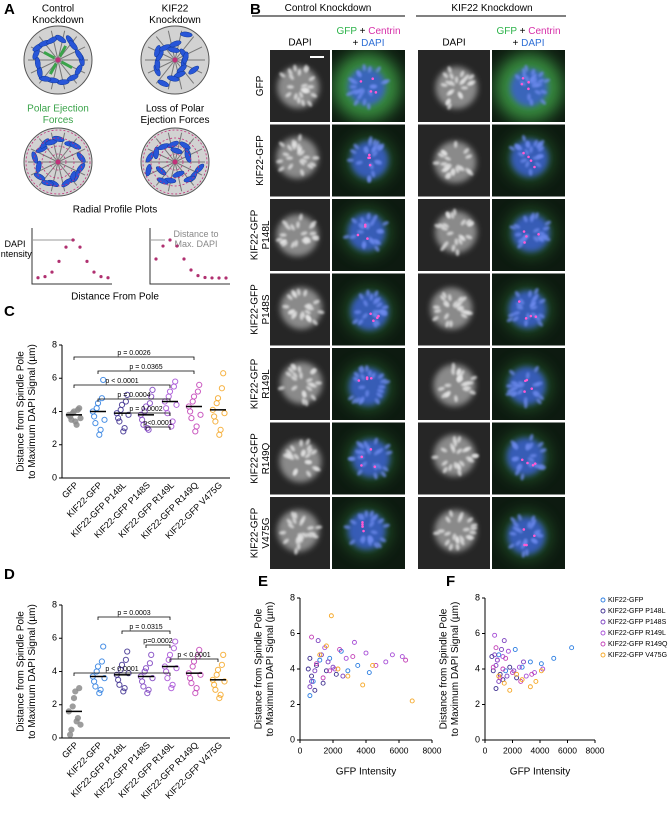  What do you see at coordinates (366, 750) in the screenshot?
I see `x-tick-label: 4000` at bounding box center [366, 750].